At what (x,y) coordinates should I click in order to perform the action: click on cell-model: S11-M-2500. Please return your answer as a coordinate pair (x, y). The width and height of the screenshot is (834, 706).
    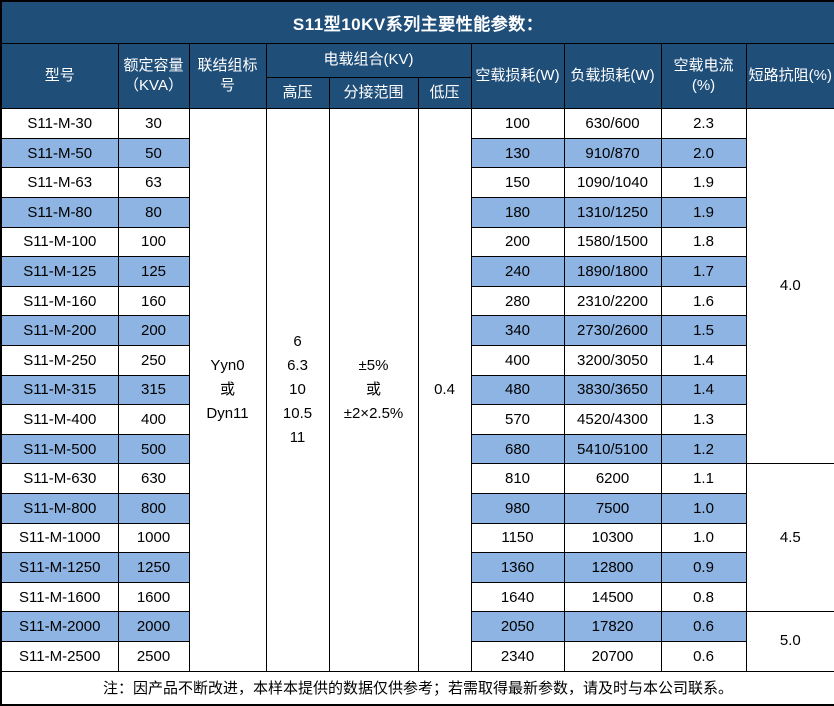
    Looking at the image, I should click on (59, 656).